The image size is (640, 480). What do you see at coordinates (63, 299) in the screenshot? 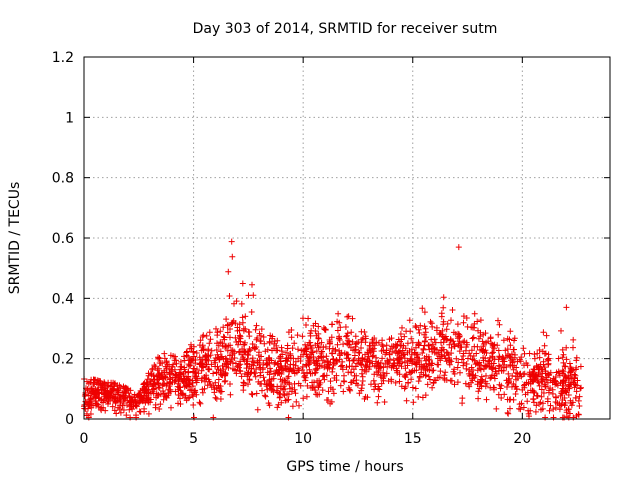
I see `y-tick-label: 0.4` at bounding box center [63, 299].